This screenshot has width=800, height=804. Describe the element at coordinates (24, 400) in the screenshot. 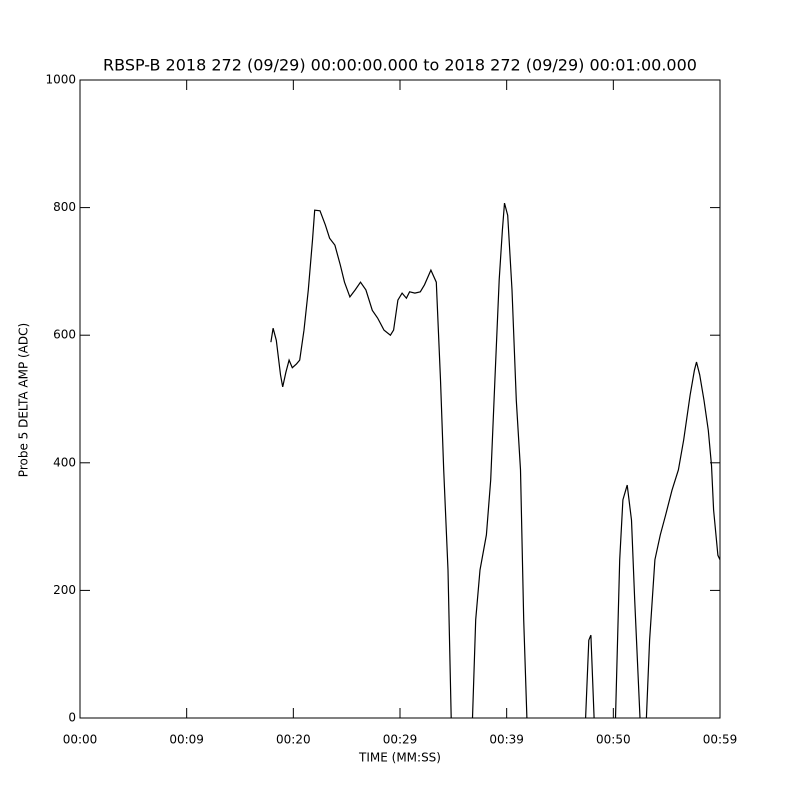

I see `y-axis-label: Probe 5 DELTA AMP (ADC)` at that location.